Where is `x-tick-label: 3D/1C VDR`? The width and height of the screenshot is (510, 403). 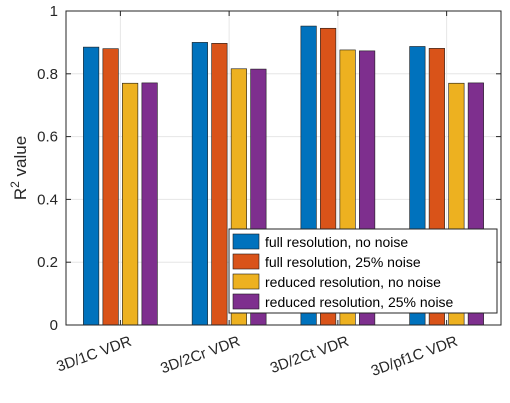
x-tick-label: 3D/1C VDR is located at coordinates (94, 354).